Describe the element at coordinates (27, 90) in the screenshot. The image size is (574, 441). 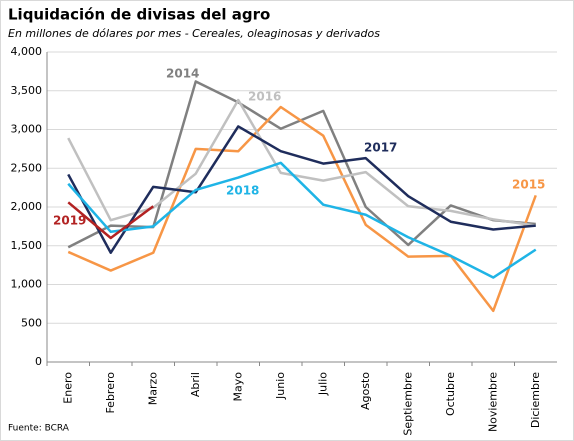
I see `y-tick-label: 3,500` at that location.